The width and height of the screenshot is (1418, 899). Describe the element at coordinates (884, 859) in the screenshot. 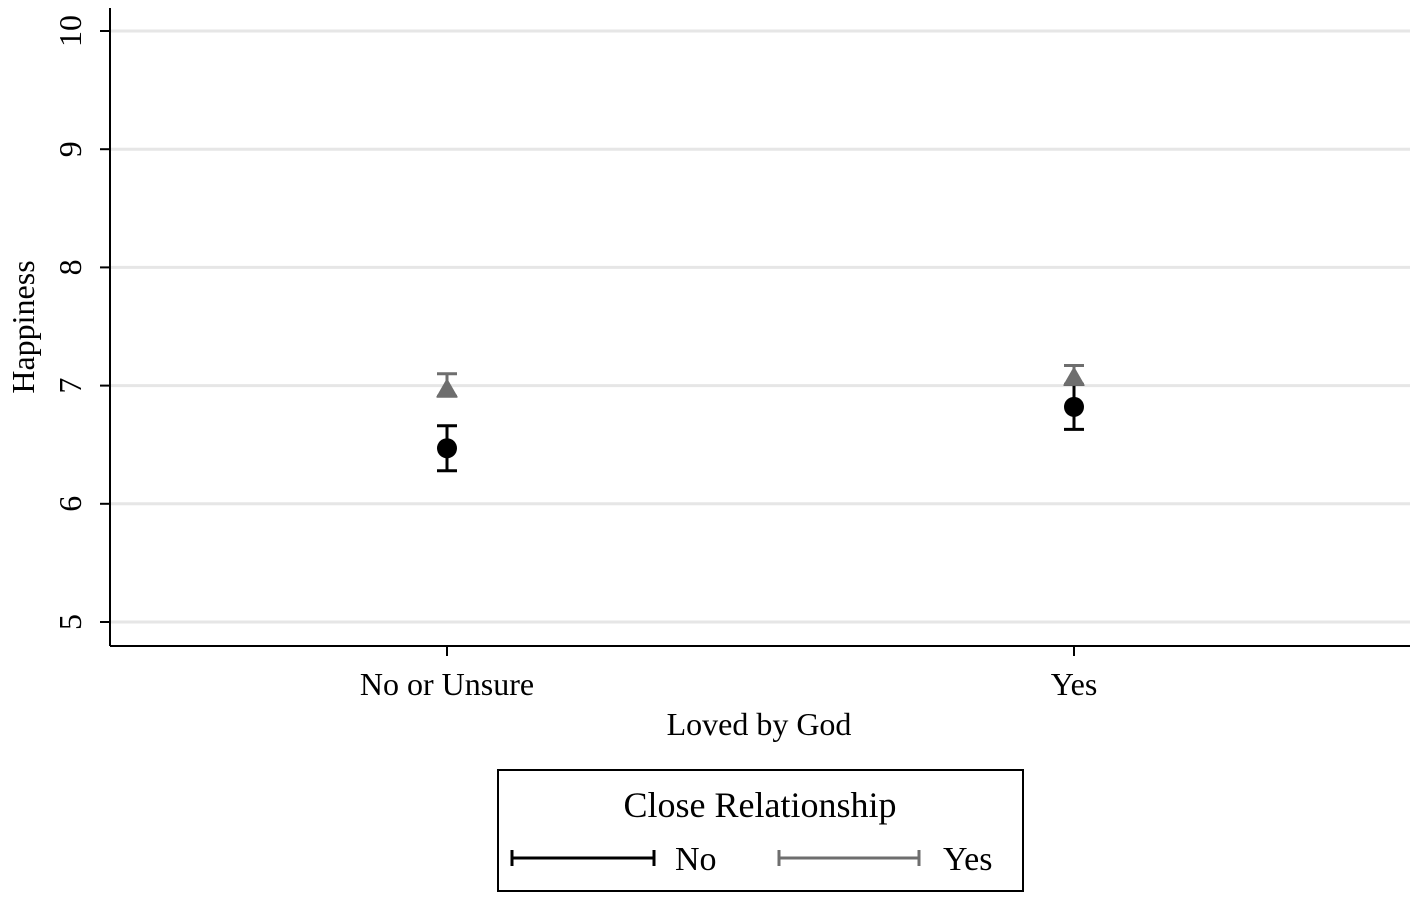

I see `legend-key-yes: Yes` at that location.